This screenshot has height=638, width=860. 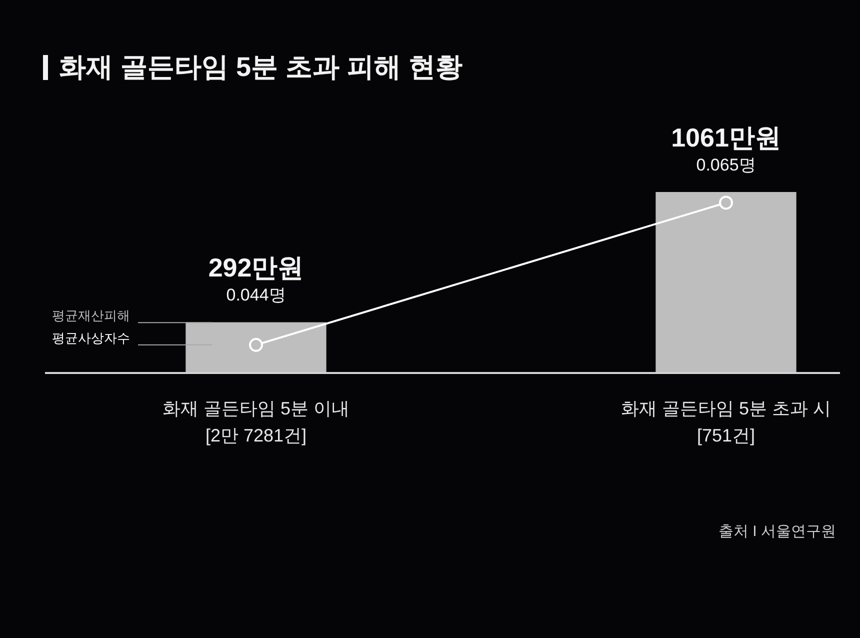 What do you see at coordinates (256, 422) in the screenshot?
I see `x-tick-label: 화재 골든타임 5분 이내 [2만 7281건]` at bounding box center [256, 422].